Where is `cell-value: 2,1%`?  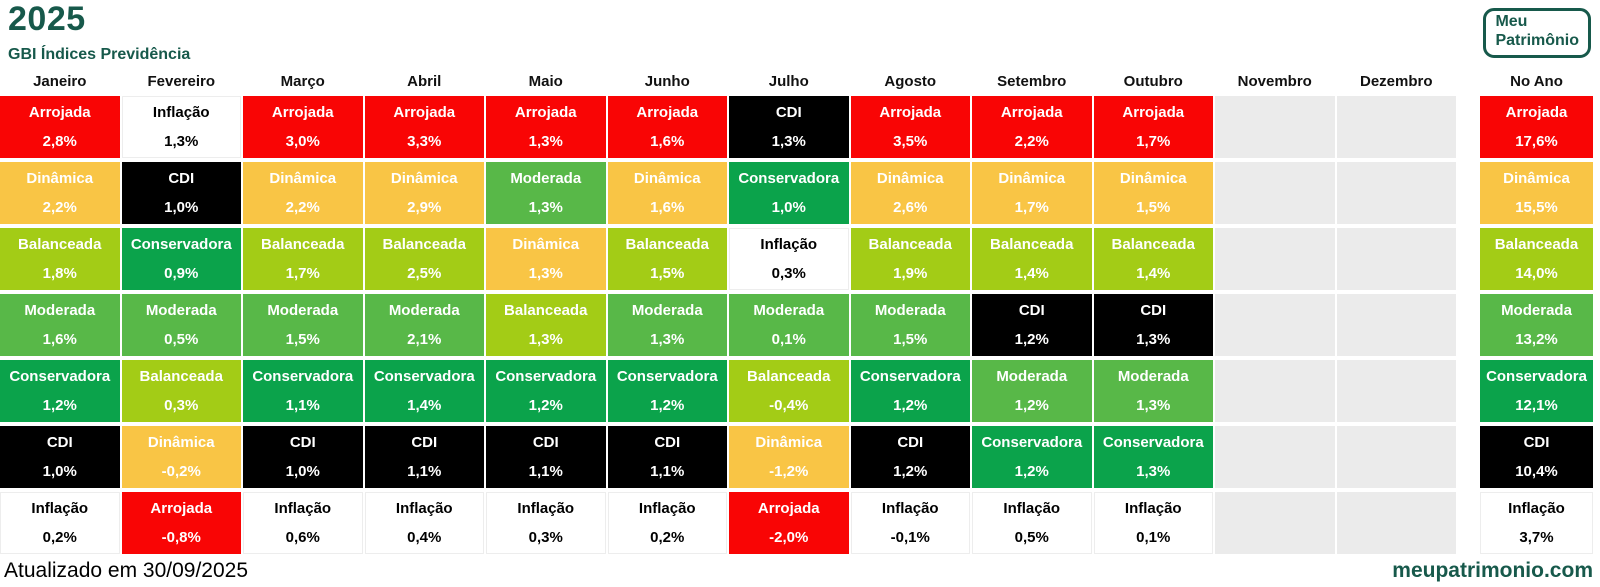
cell-value: 2,1% is located at coordinates (424, 339).